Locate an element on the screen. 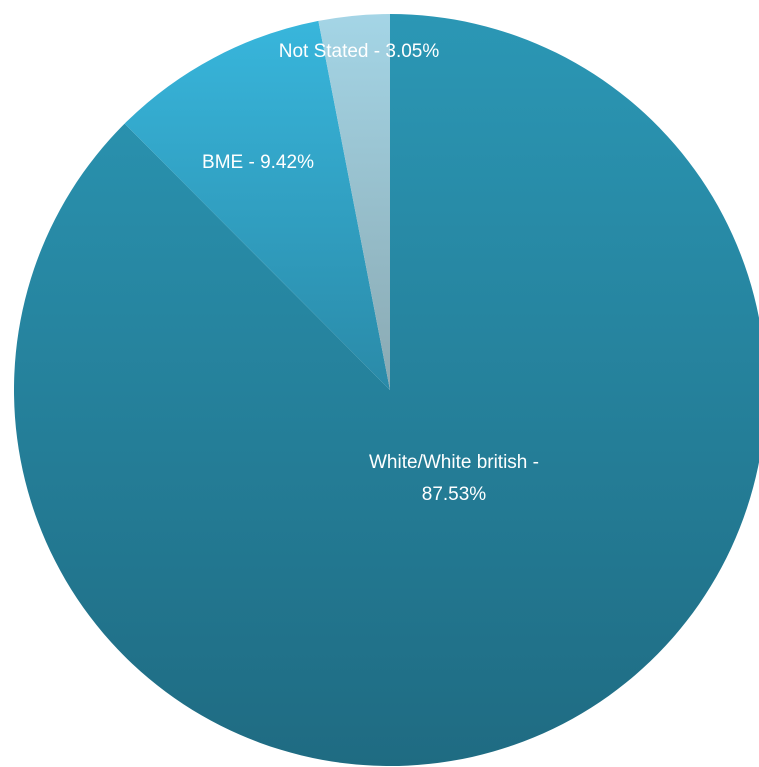 This screenshot has width=759, height=767. data-label-bme: BME - 9.42% is located at coordinates (258, 162).